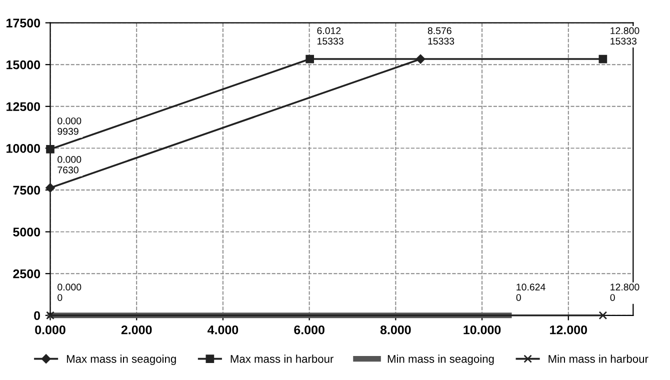 The width and height of the screenshot is (670, 380). Describe the element at coordinates (568, 329) in the screenshot. I see `x-tick-label: 12.000` at that location.